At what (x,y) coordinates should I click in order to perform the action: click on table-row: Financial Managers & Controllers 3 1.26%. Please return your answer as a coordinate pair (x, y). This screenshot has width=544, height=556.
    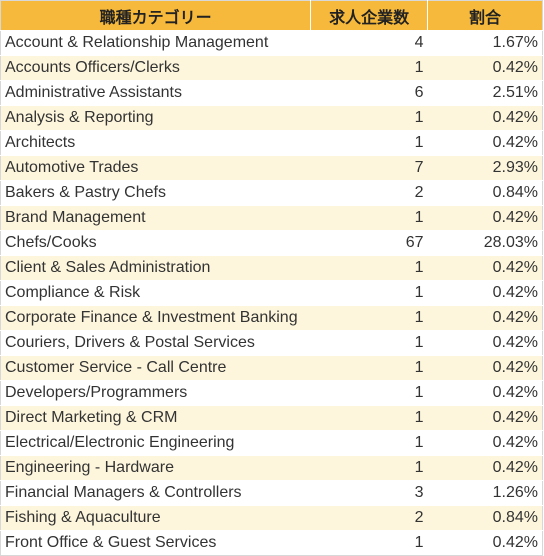
    Looking at the image, I should click on (271, 493).